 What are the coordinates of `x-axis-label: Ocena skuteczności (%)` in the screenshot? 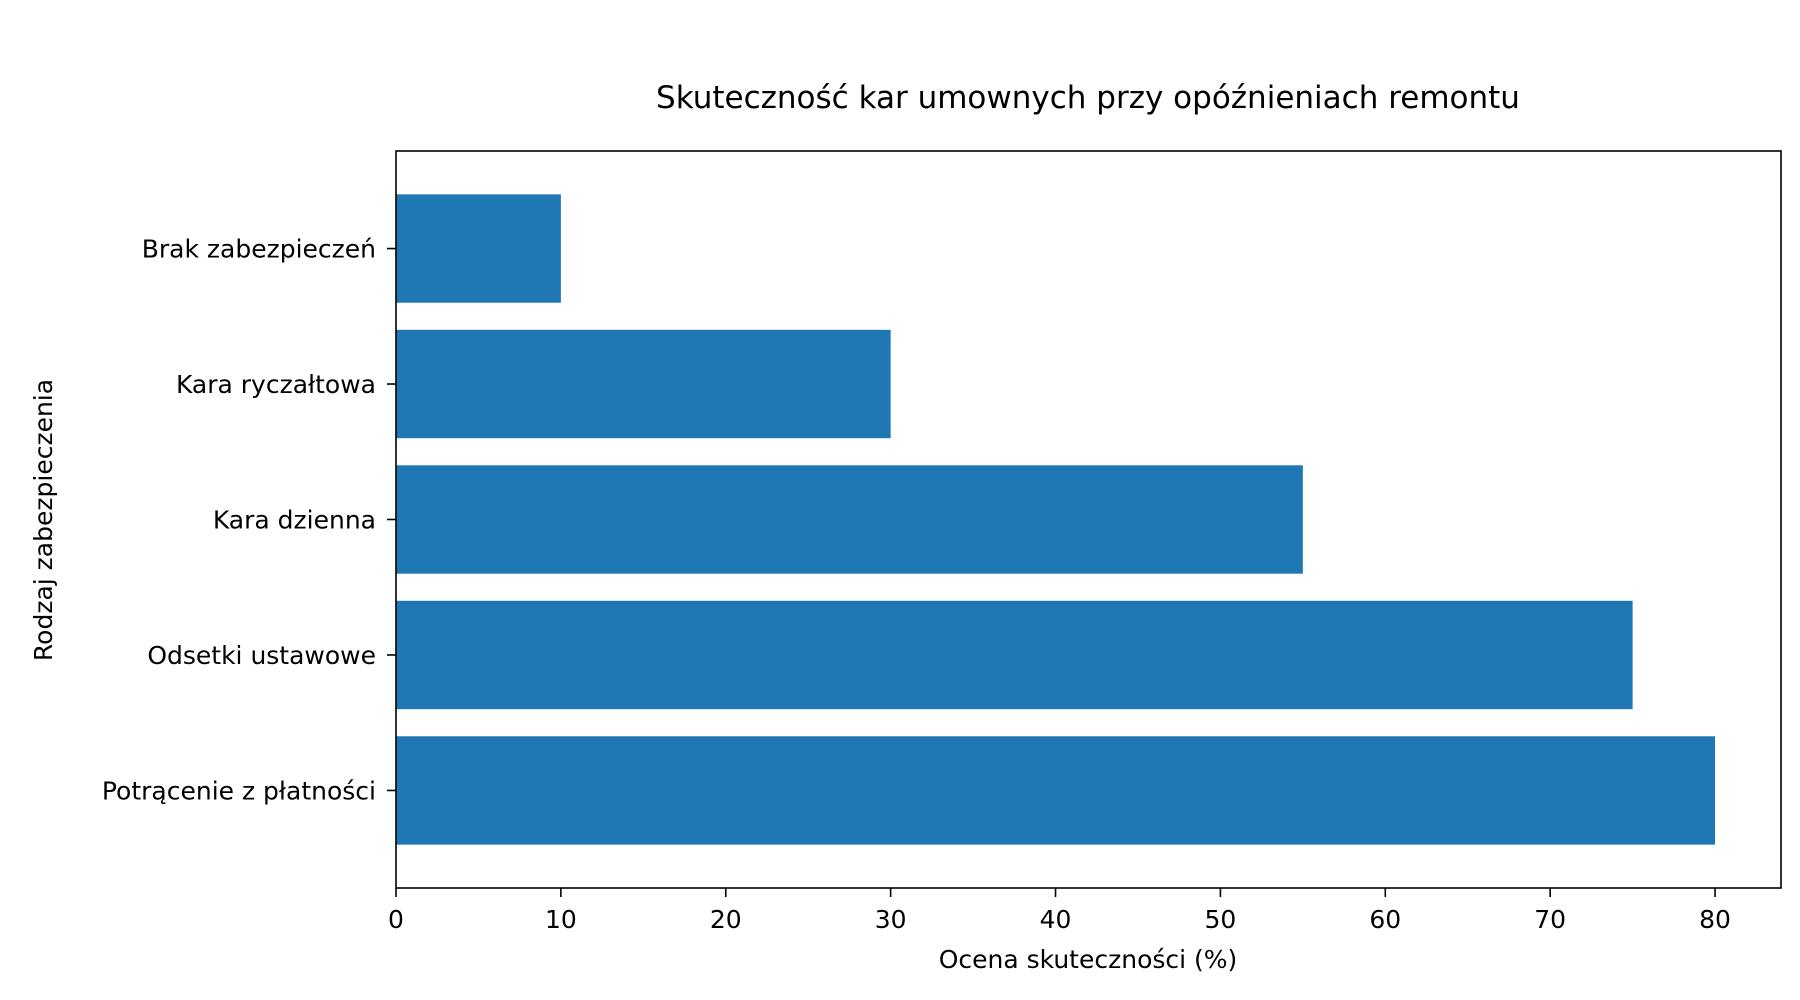 It's located at (1088, 959).